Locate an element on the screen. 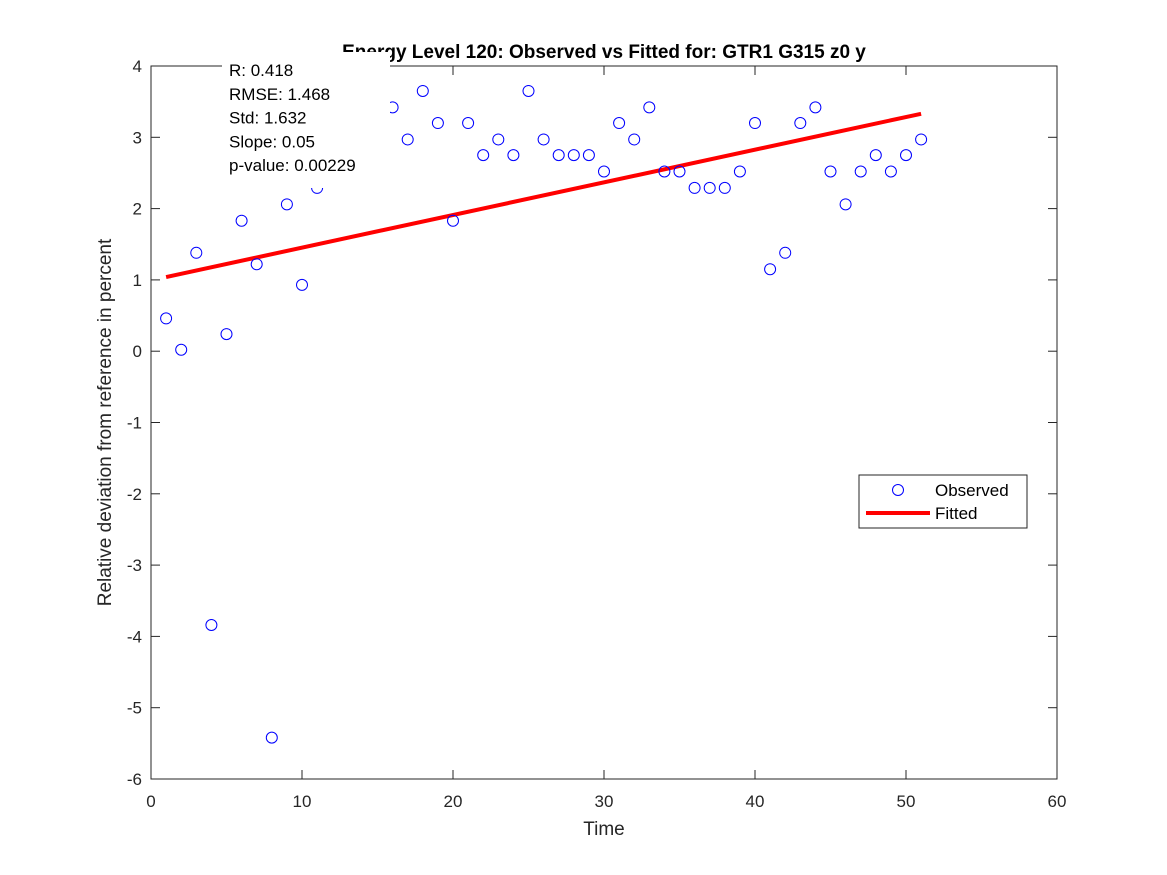  legend-label-observed: Observed is located at coordinates (972, 490).